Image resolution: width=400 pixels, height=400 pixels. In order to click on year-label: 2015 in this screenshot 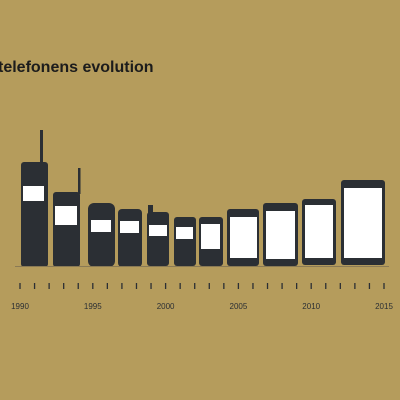, I will do `click(384, 306)`.